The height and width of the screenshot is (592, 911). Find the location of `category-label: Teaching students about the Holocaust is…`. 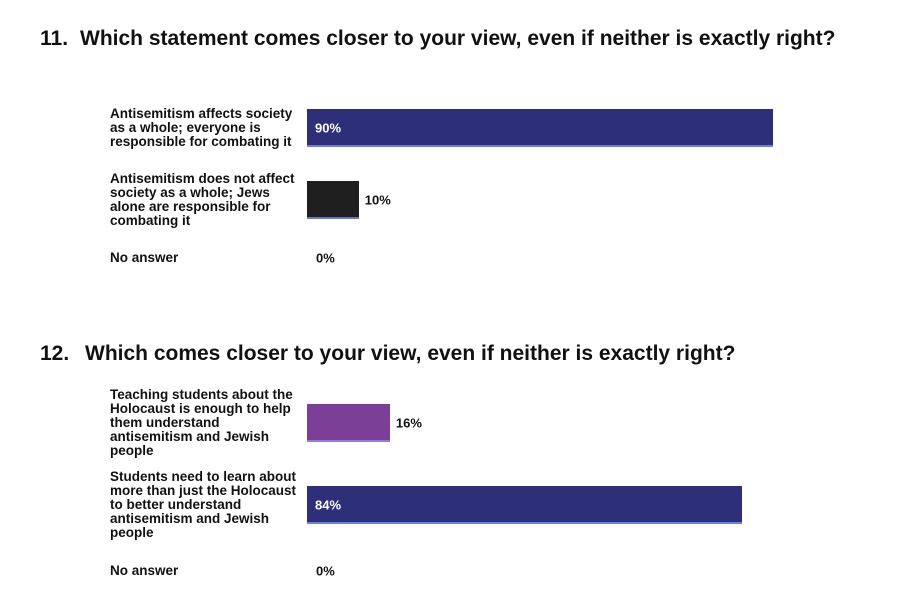

category-label: Teaching students about the Holocaust is… is located at coordinates (201, 422).